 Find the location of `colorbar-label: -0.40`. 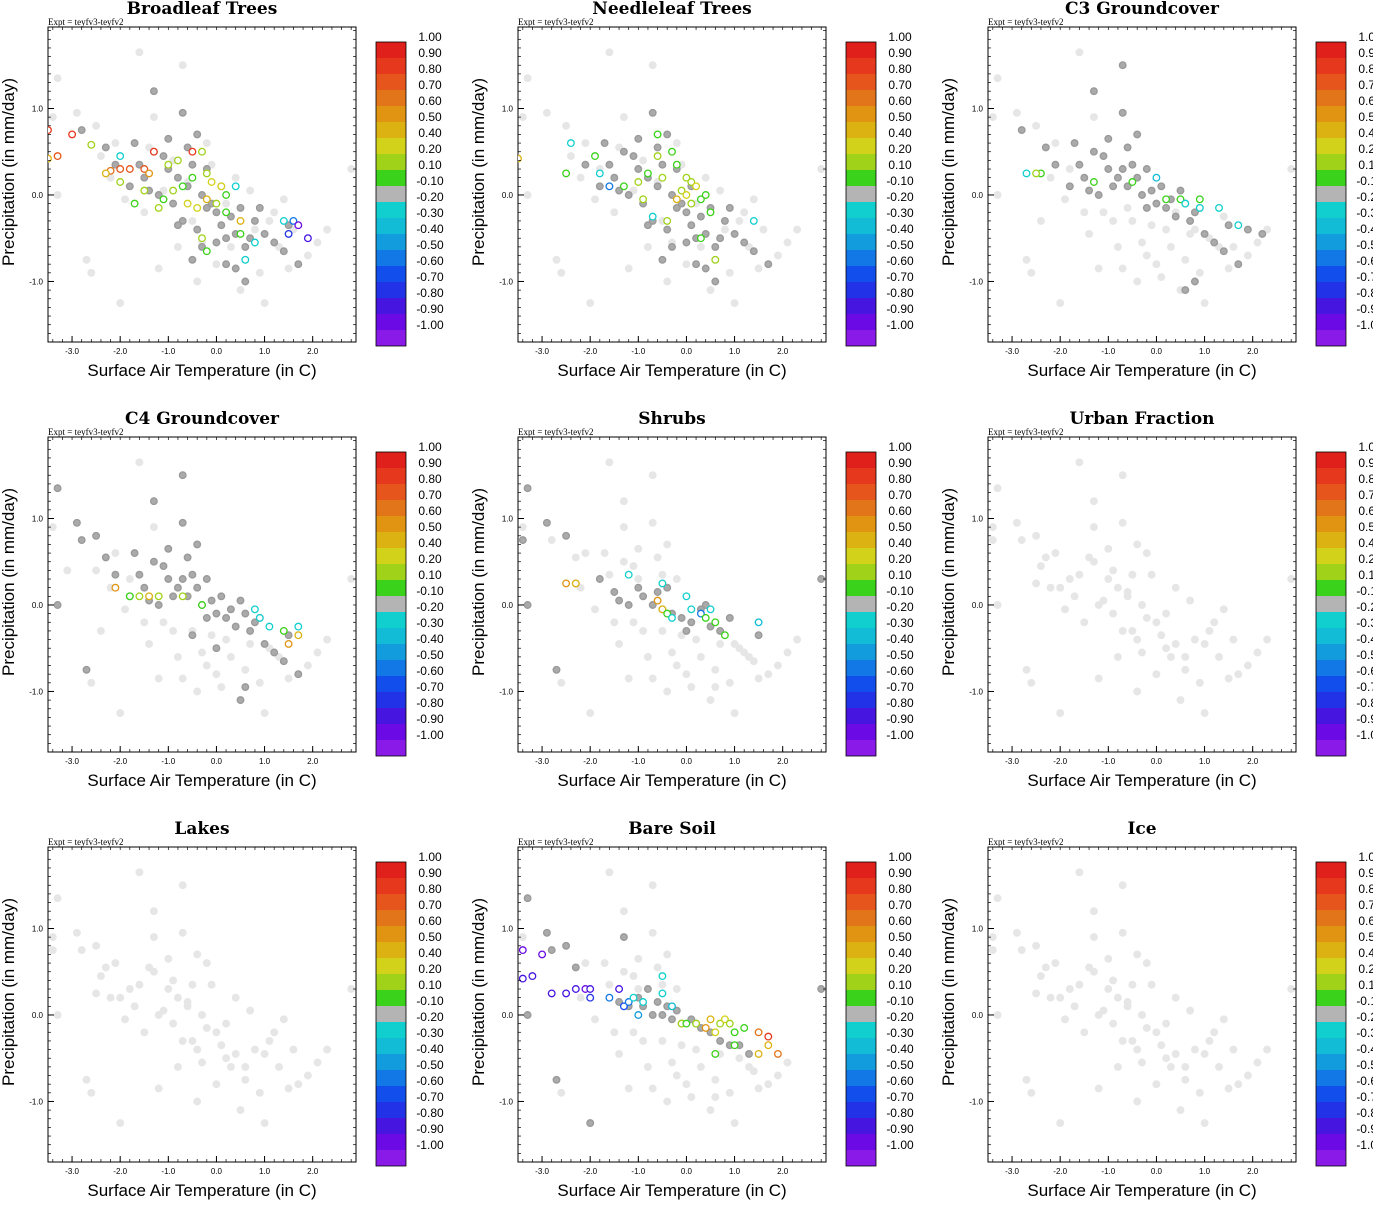

colorbar-label: -0.40 is located at coordinates (900, 639).